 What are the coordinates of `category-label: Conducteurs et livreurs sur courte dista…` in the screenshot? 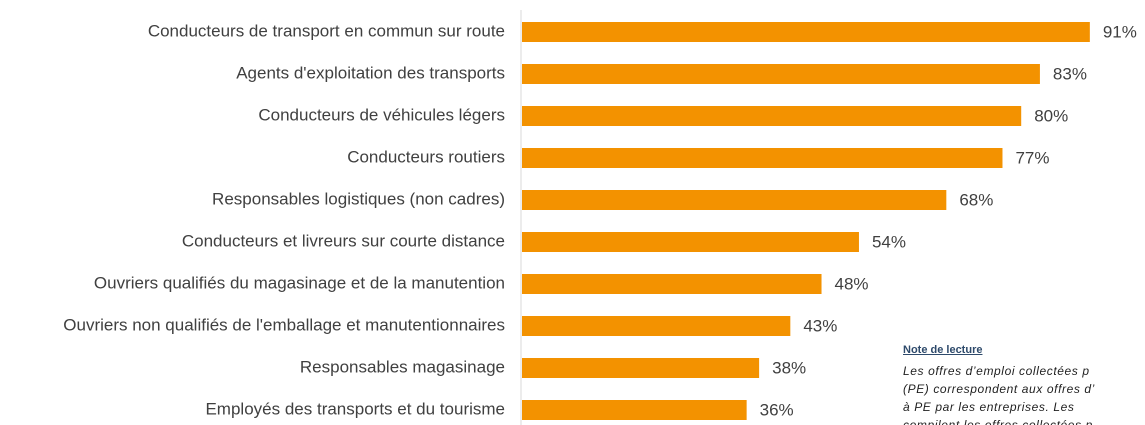 It's located at (343, 240).